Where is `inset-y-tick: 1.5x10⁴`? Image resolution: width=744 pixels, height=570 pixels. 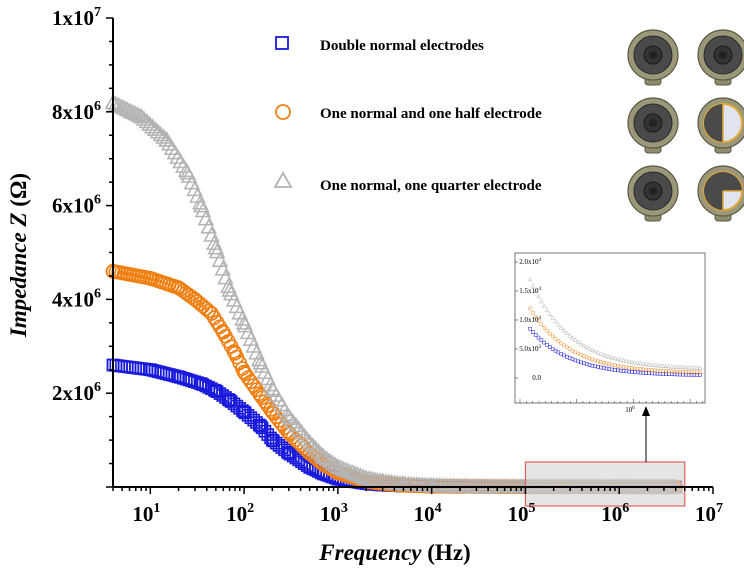
inset-y-tick: 1.5x10⁴ is located at coordinates (530, 291).